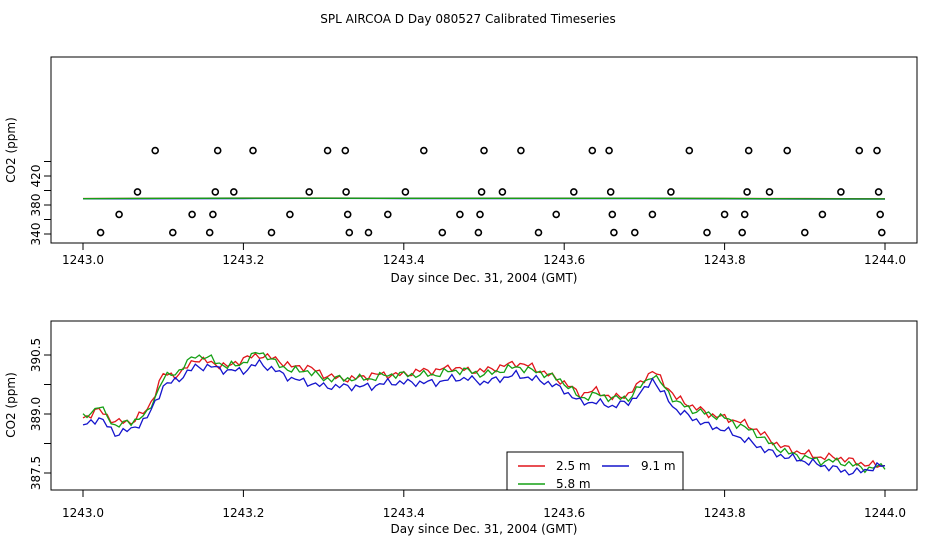 This screenshot has width=936, height=540. Describe the element at coordinates (600, 496) in the screenshot. I see `legend-clip-mask` at that location.